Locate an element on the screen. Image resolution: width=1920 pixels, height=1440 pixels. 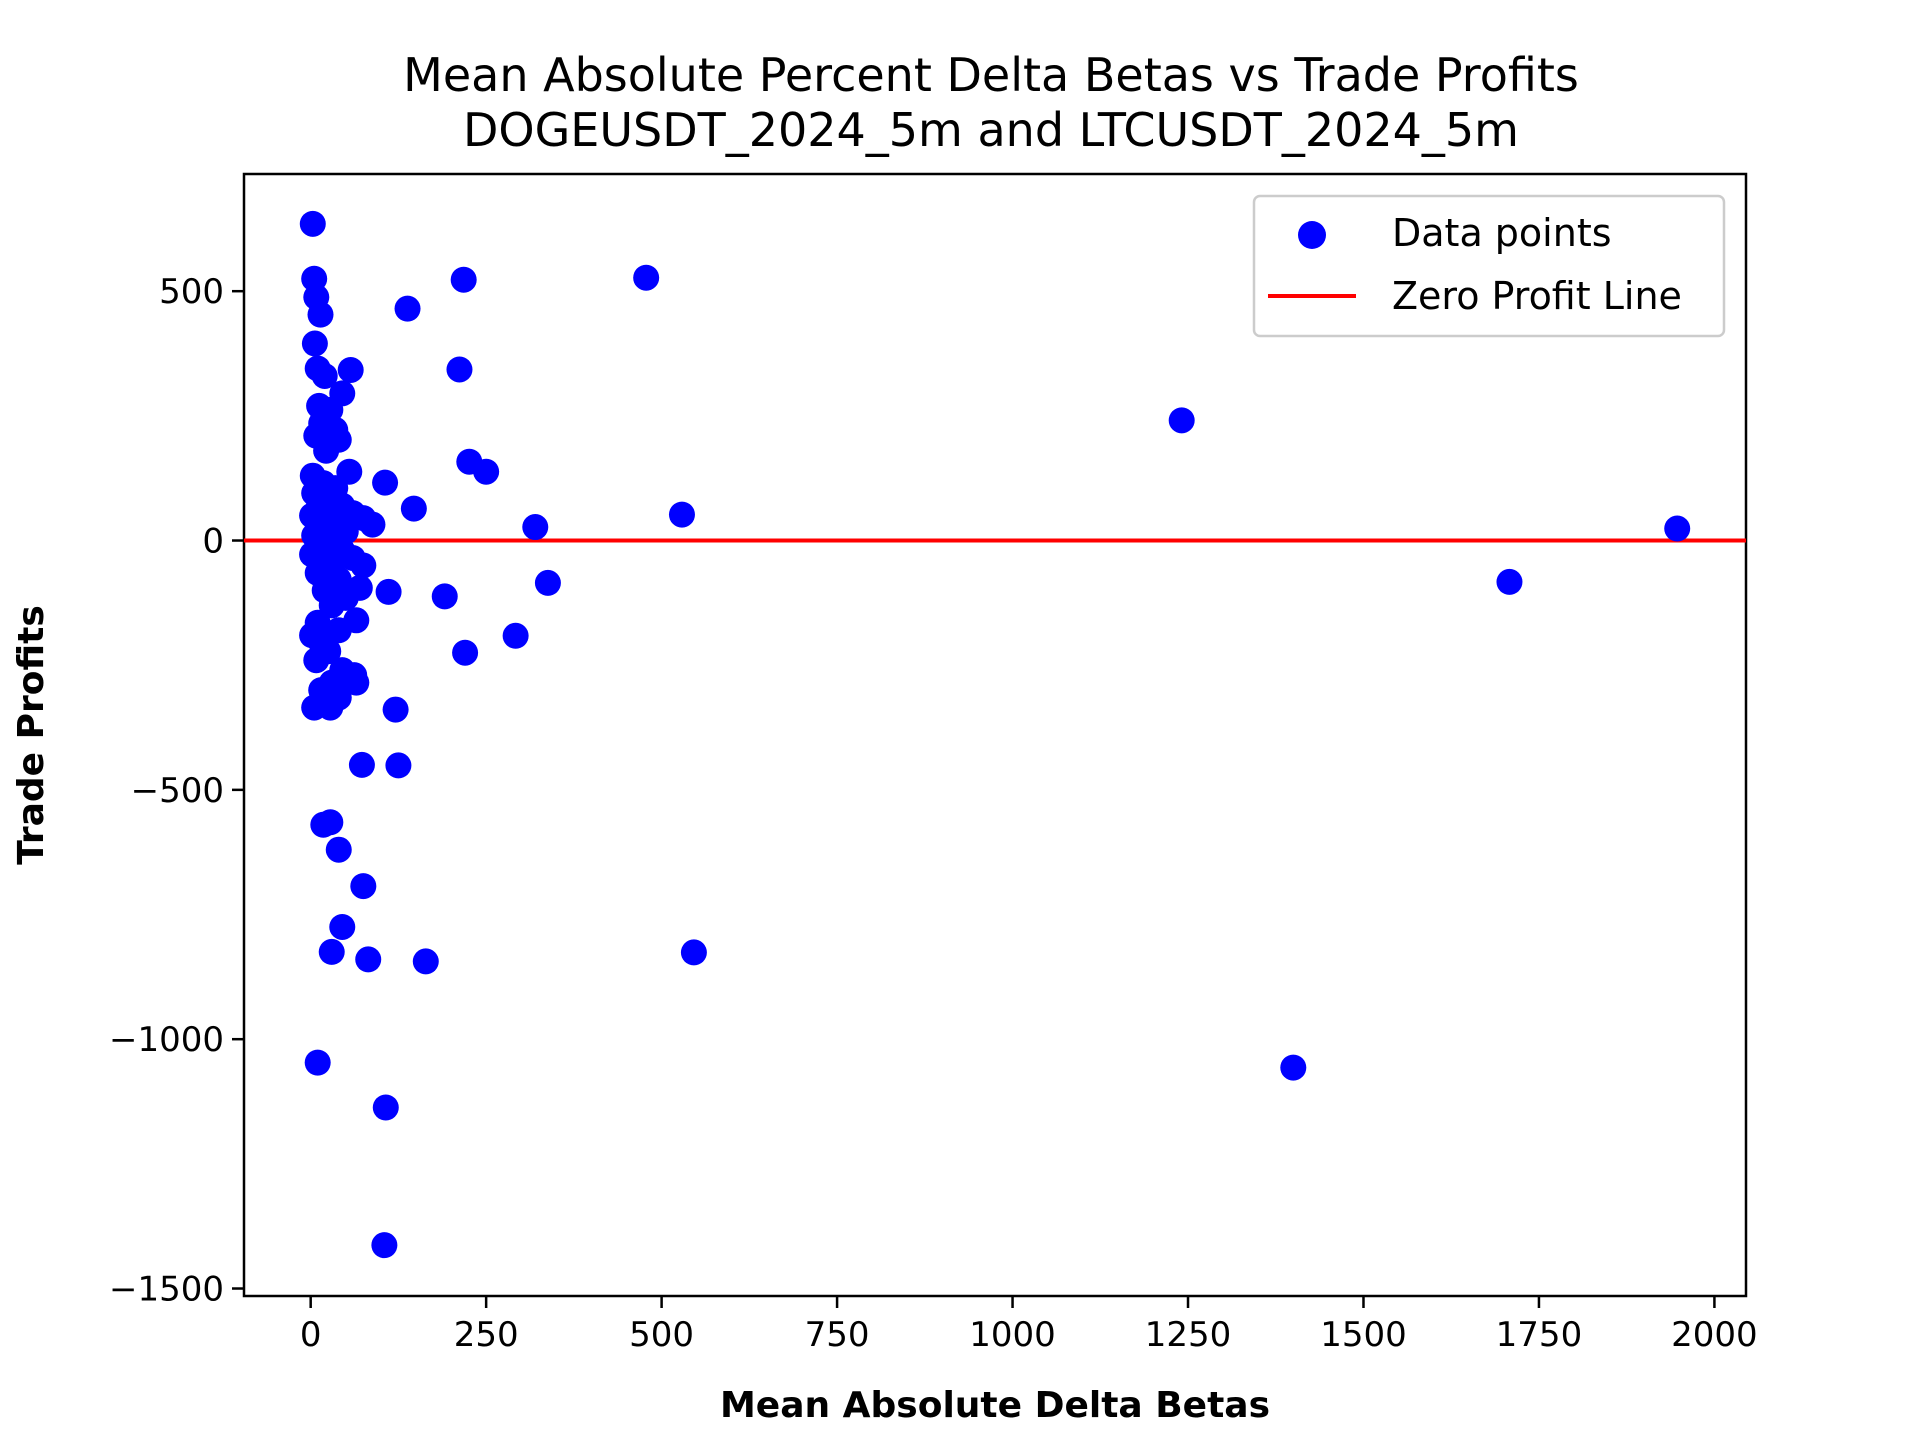
x-tick-label: 500 is located at coordinates (661, 1335).